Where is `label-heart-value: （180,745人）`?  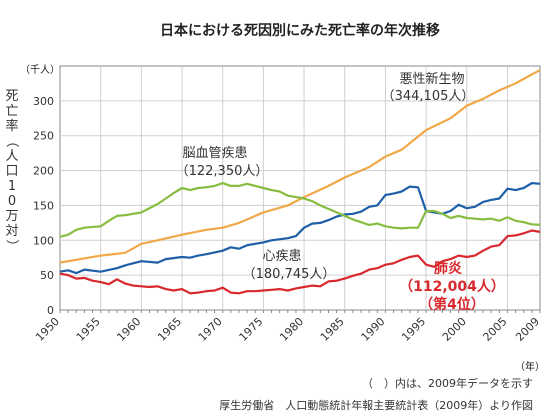
label-heart-value: （180,745人） is located at coordinates (289, 274).